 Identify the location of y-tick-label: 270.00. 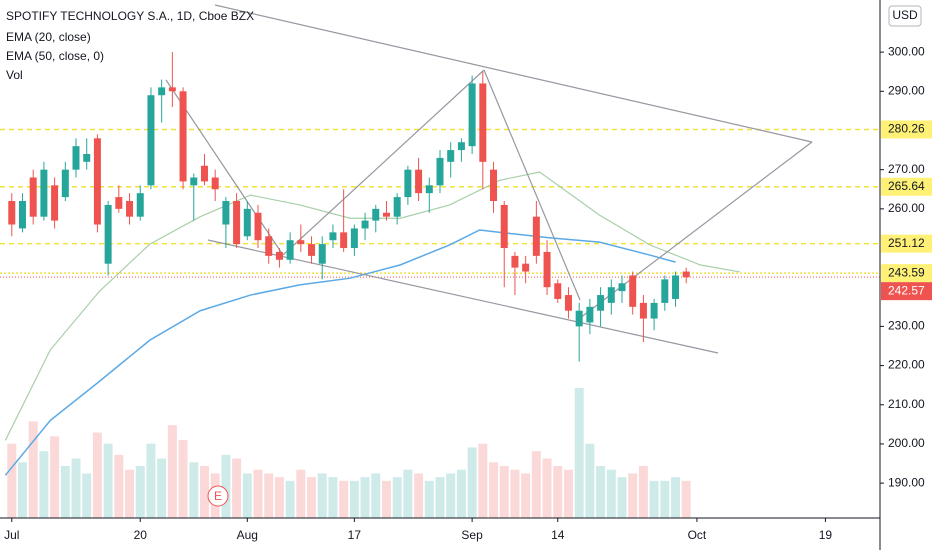
(906, 169).